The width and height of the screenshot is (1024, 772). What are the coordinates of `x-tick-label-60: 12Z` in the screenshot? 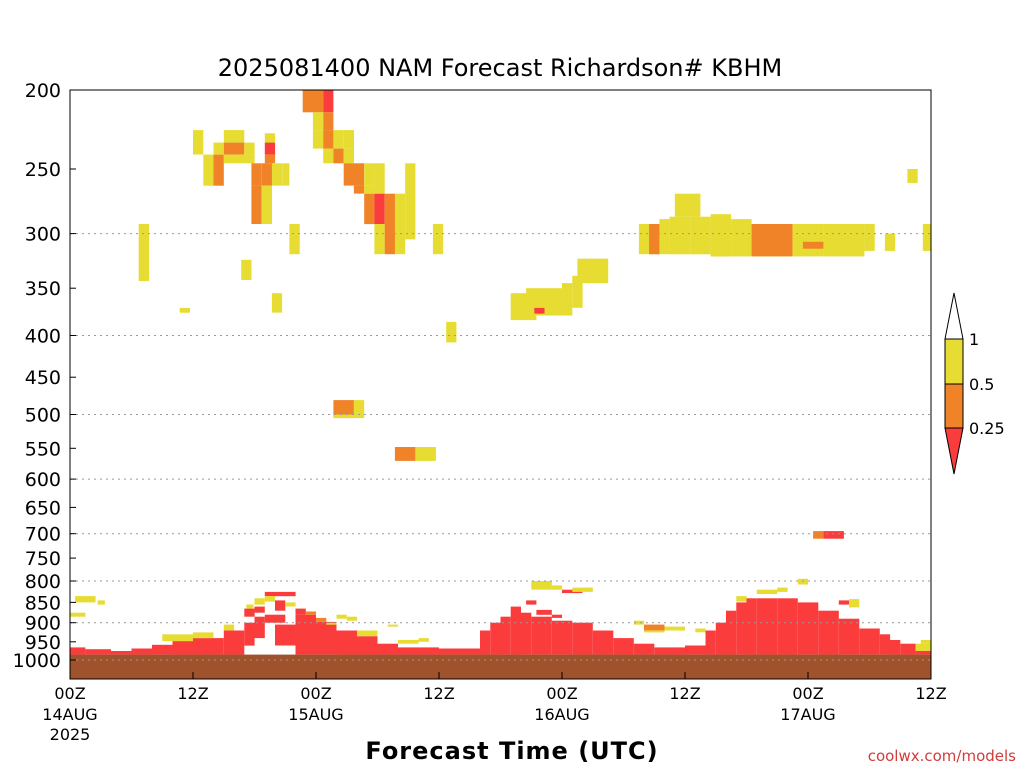 It's located at (684, 693).